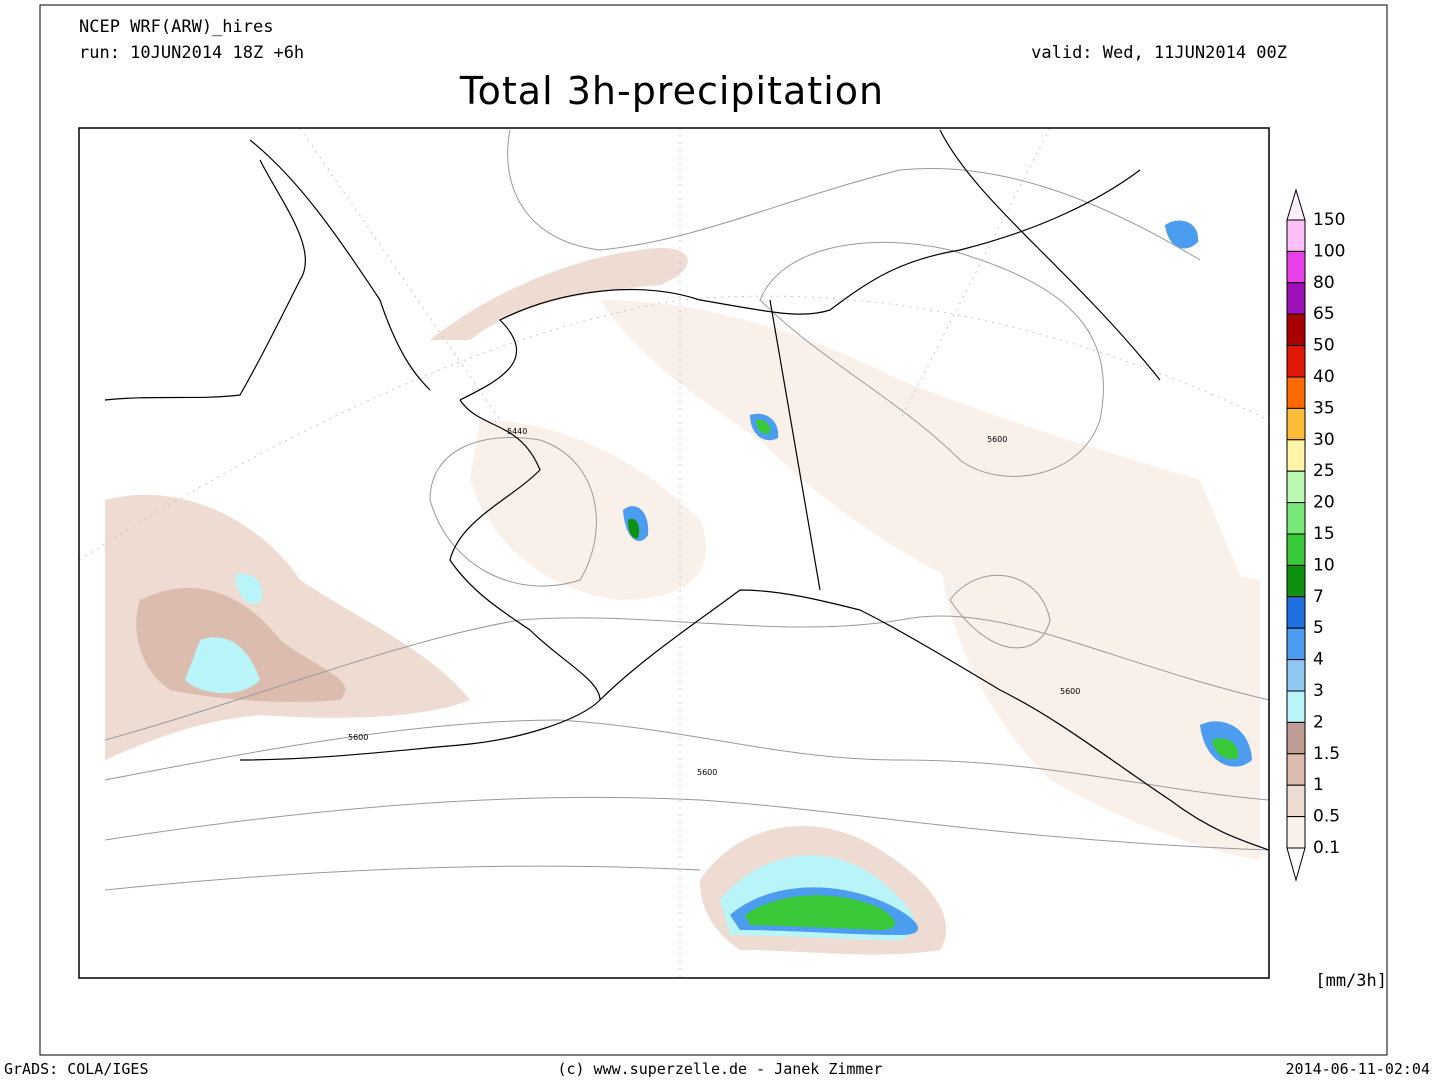  Describe the element at coordinates (1318, 785) in the screenshot. I see `colorbar-label: 1` at that location.